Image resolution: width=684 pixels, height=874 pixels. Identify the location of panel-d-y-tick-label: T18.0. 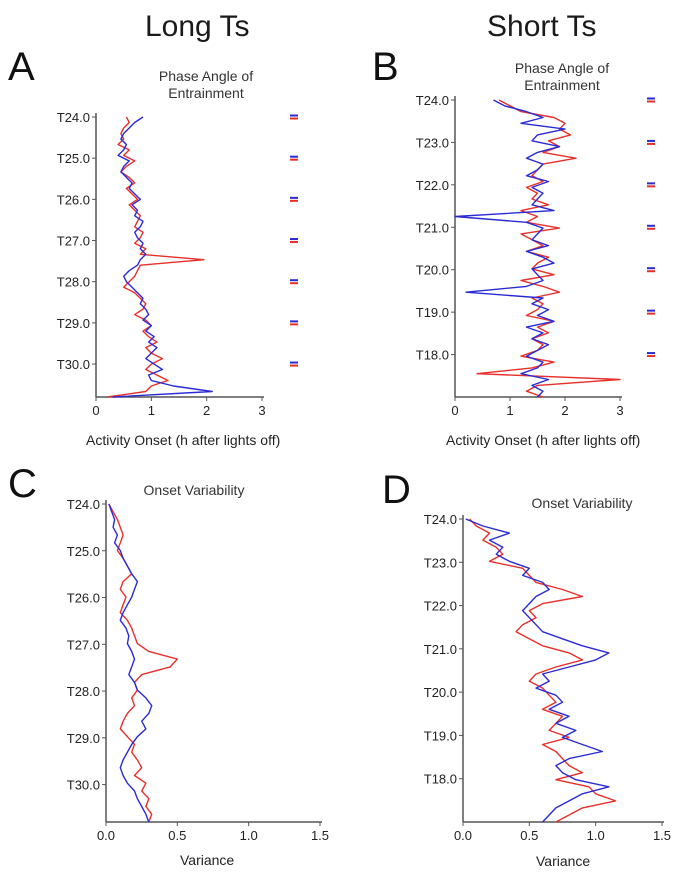
(440, 779).